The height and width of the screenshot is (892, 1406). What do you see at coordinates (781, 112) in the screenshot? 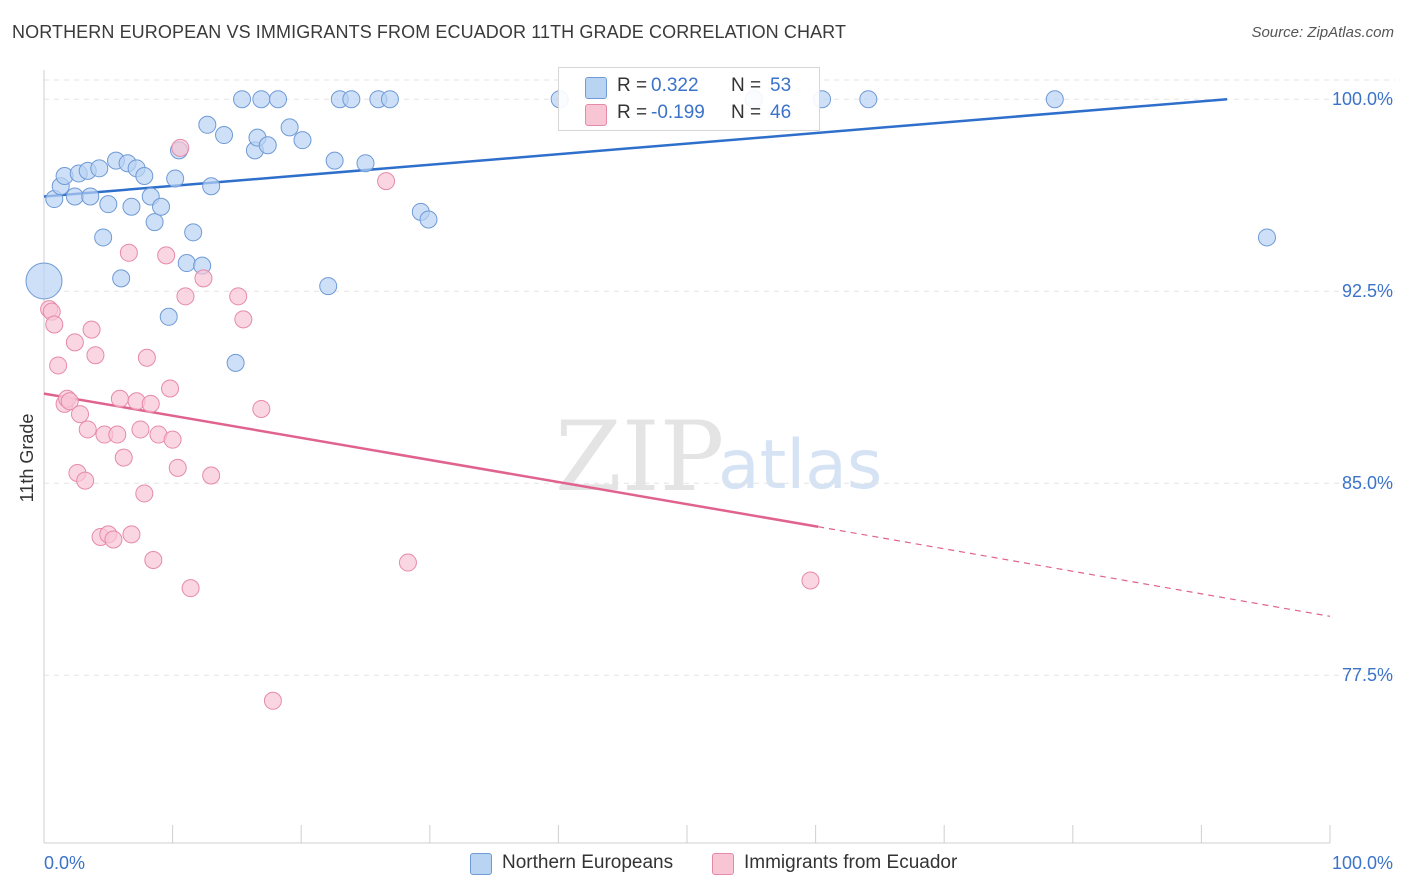
I see `n-value: 46` at bounding box center [781, 112].